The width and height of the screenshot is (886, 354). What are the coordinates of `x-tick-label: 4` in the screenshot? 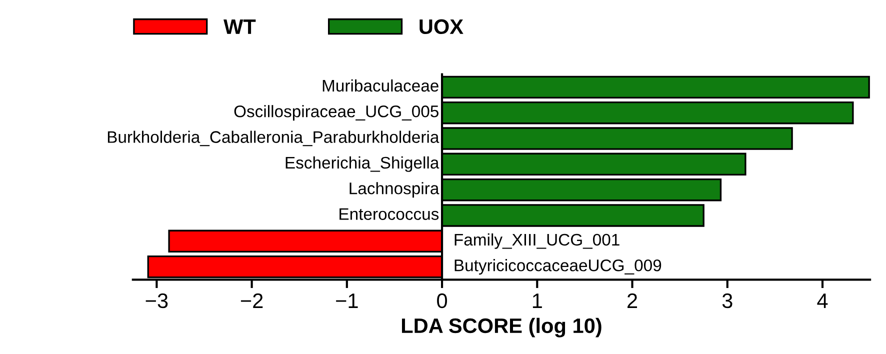 It's located at (822, 301).